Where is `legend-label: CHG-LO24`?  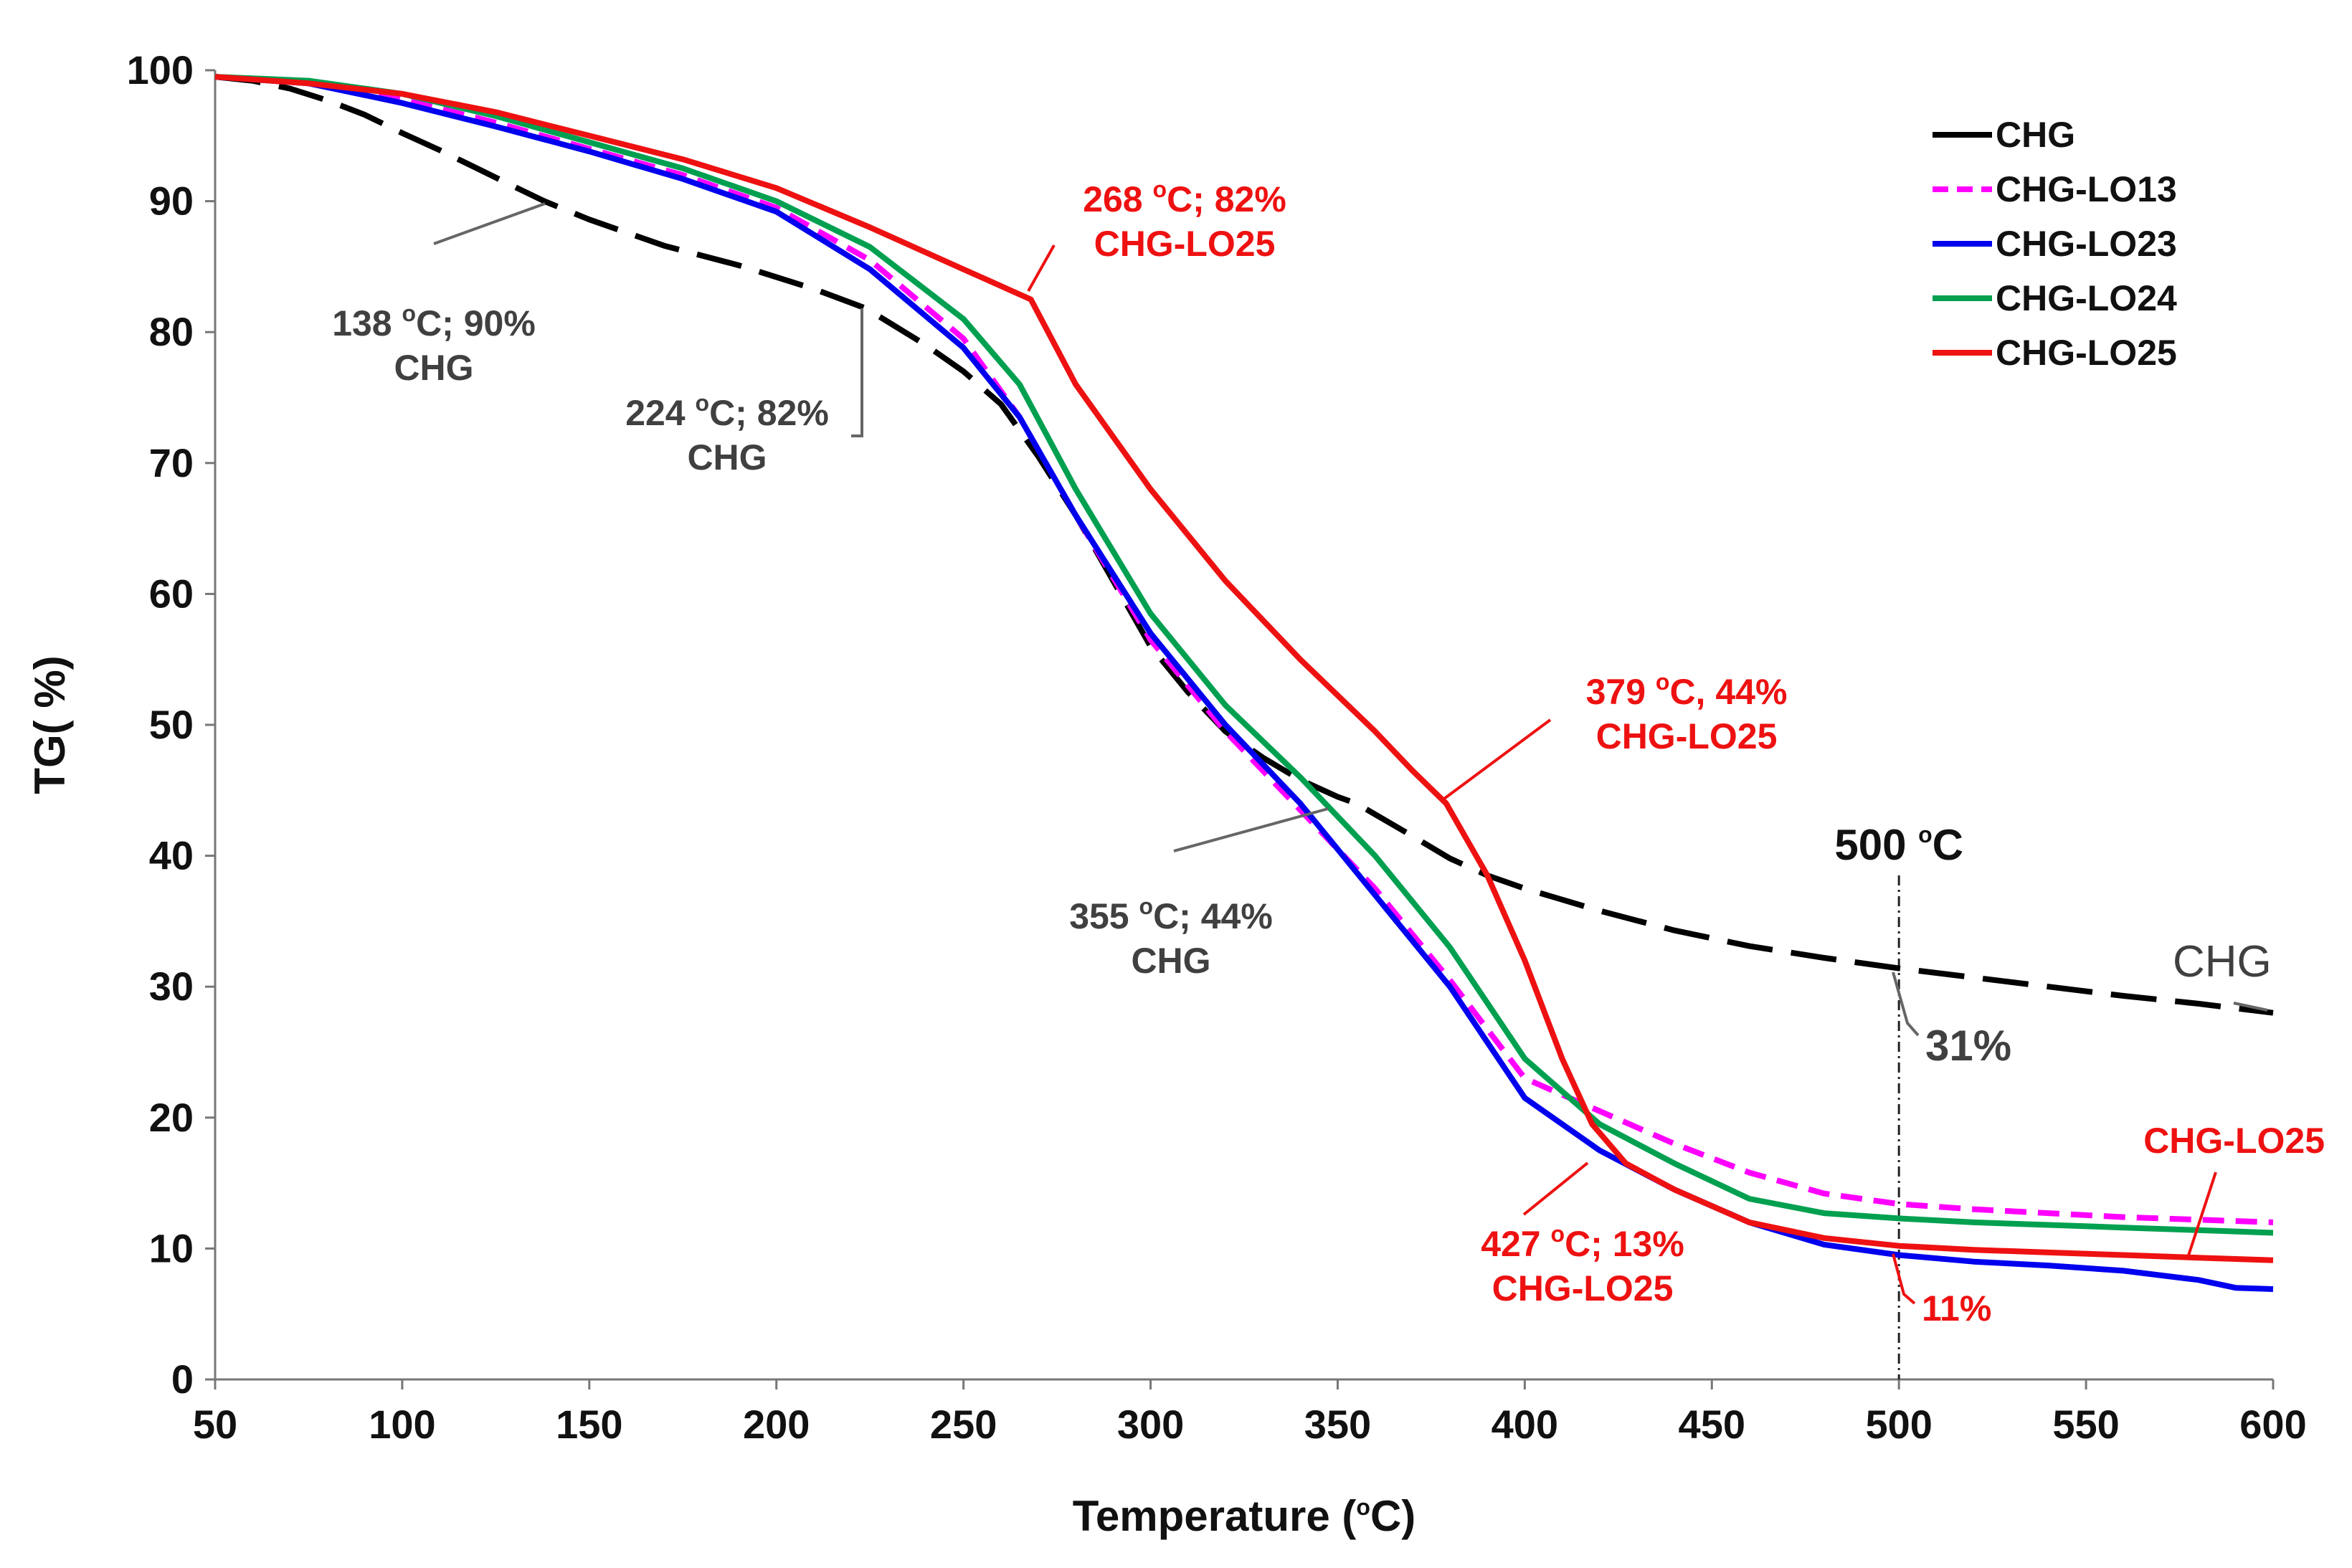 legend-label: CHG-LO24 is located at coordinates (2086, 298).